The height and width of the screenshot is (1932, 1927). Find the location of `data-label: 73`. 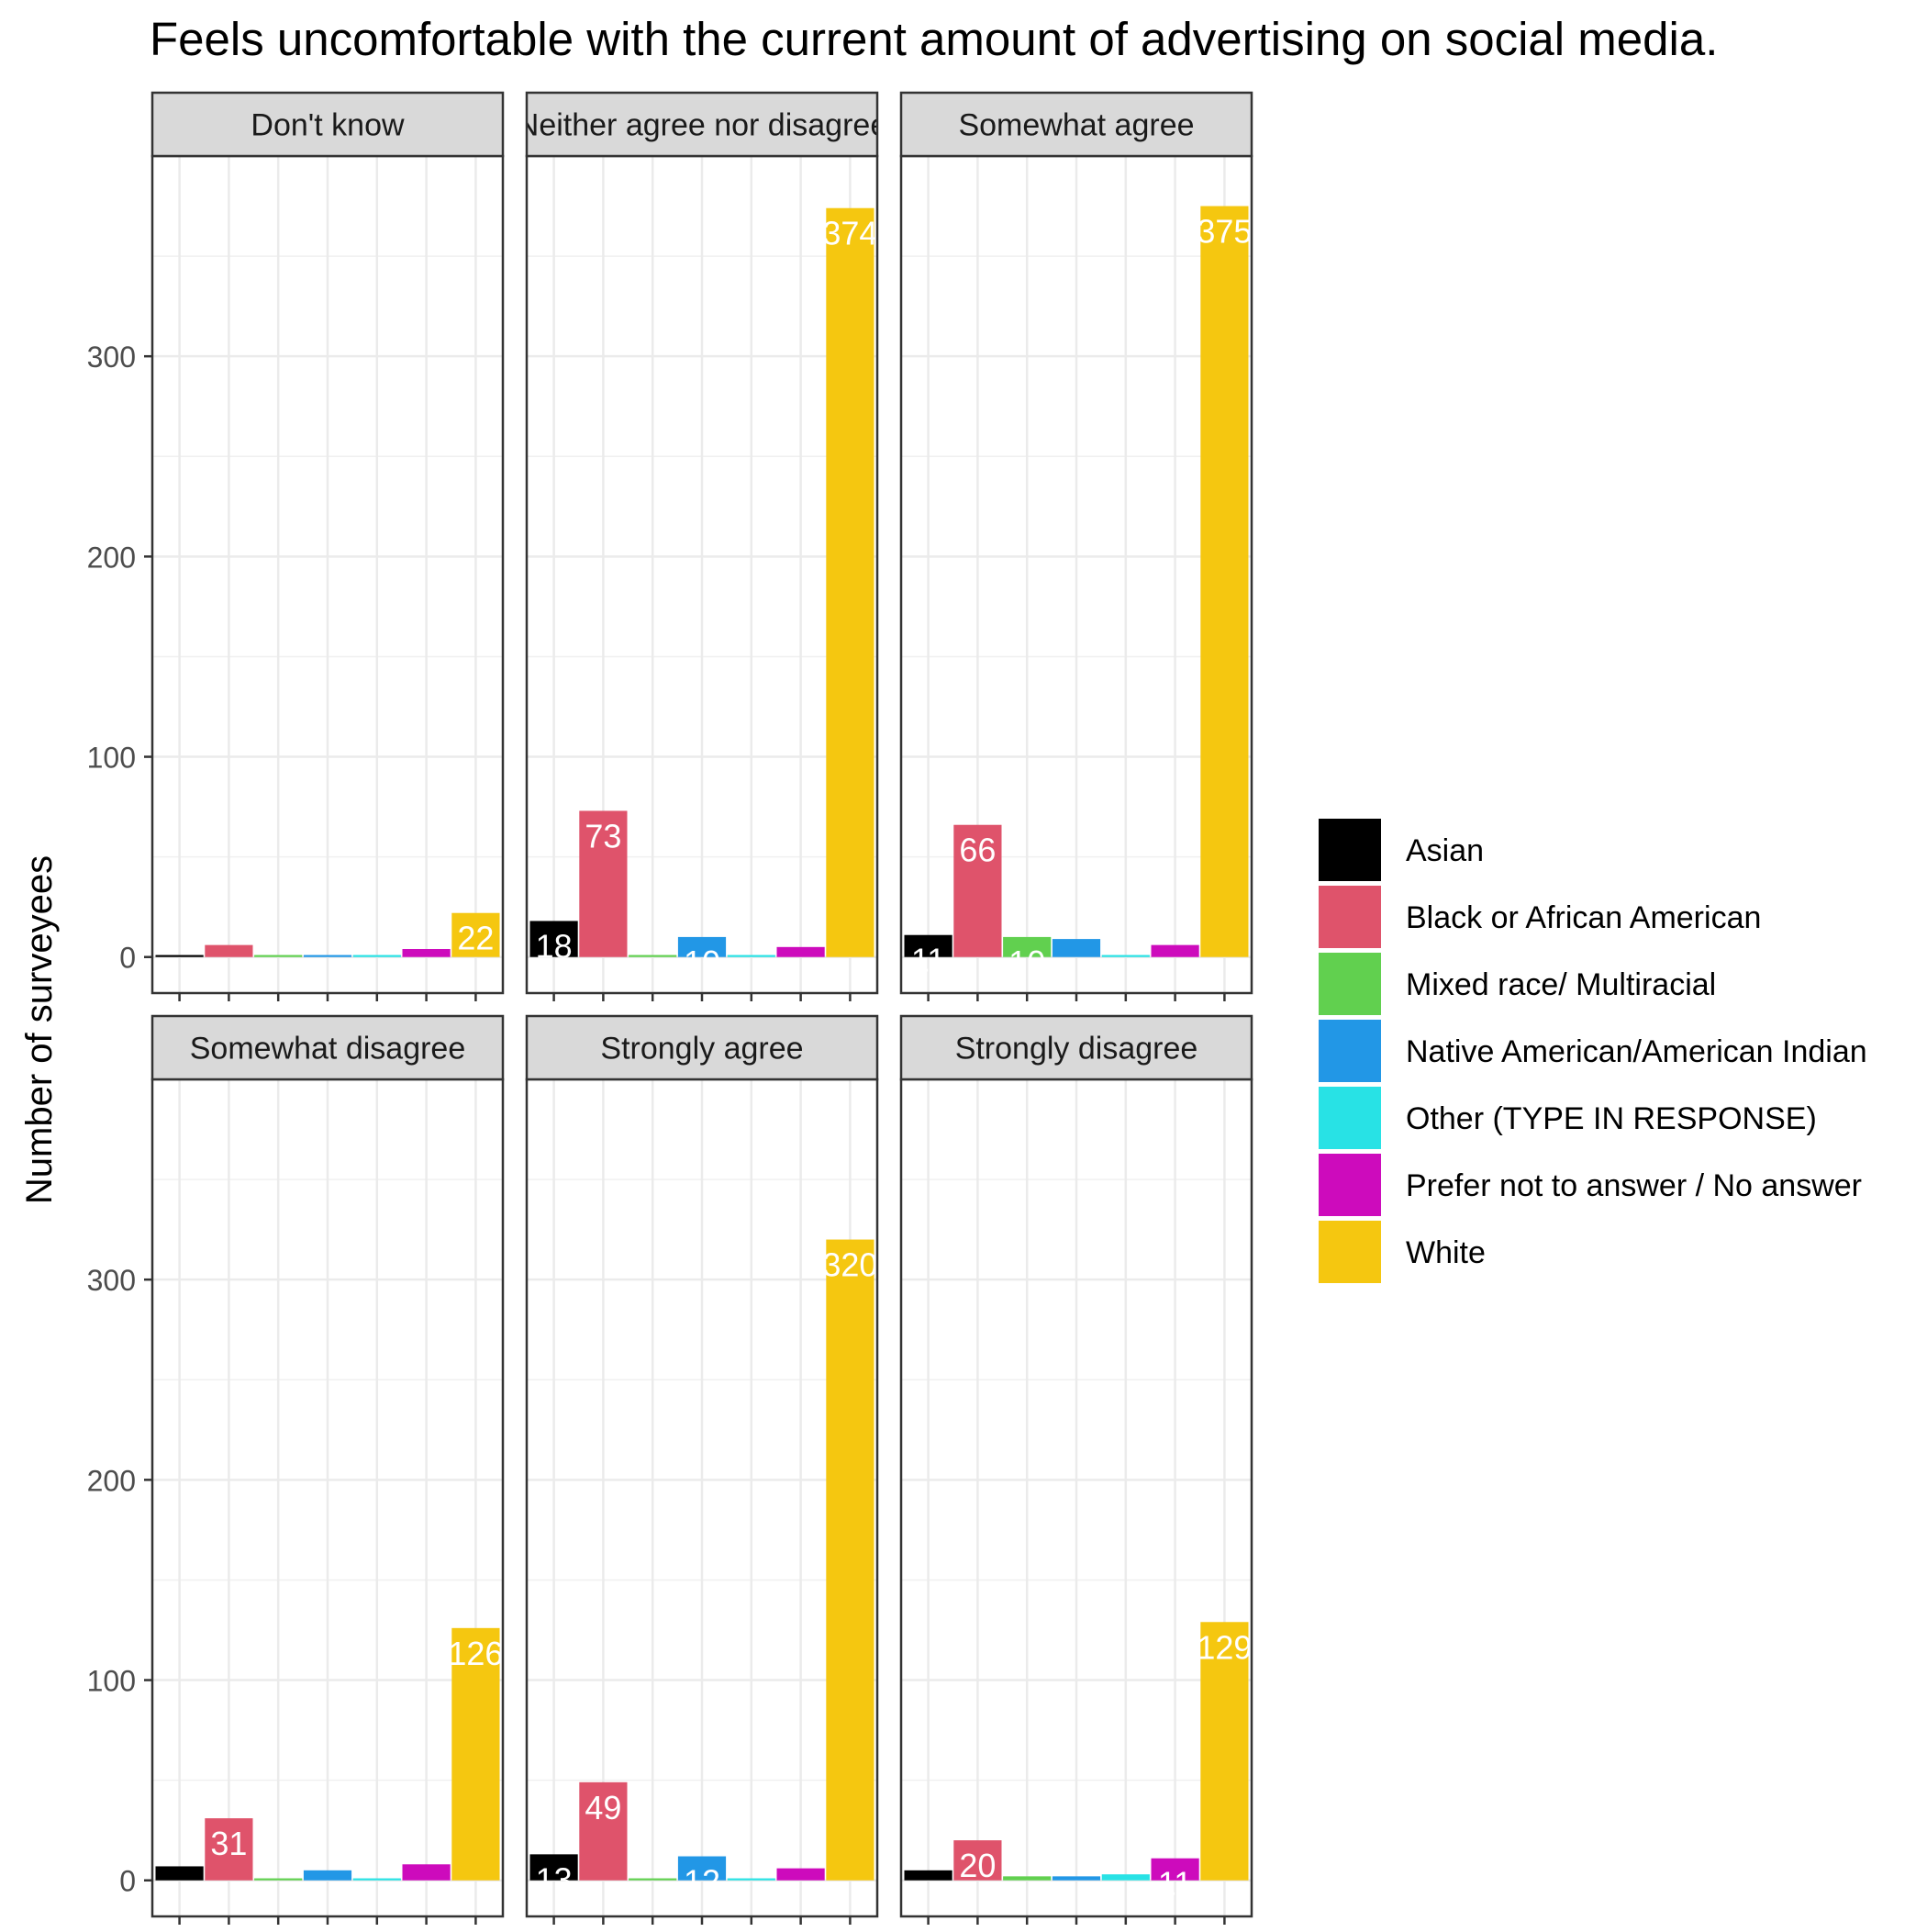

data-label: 73 is located at coordinates (603, 835).